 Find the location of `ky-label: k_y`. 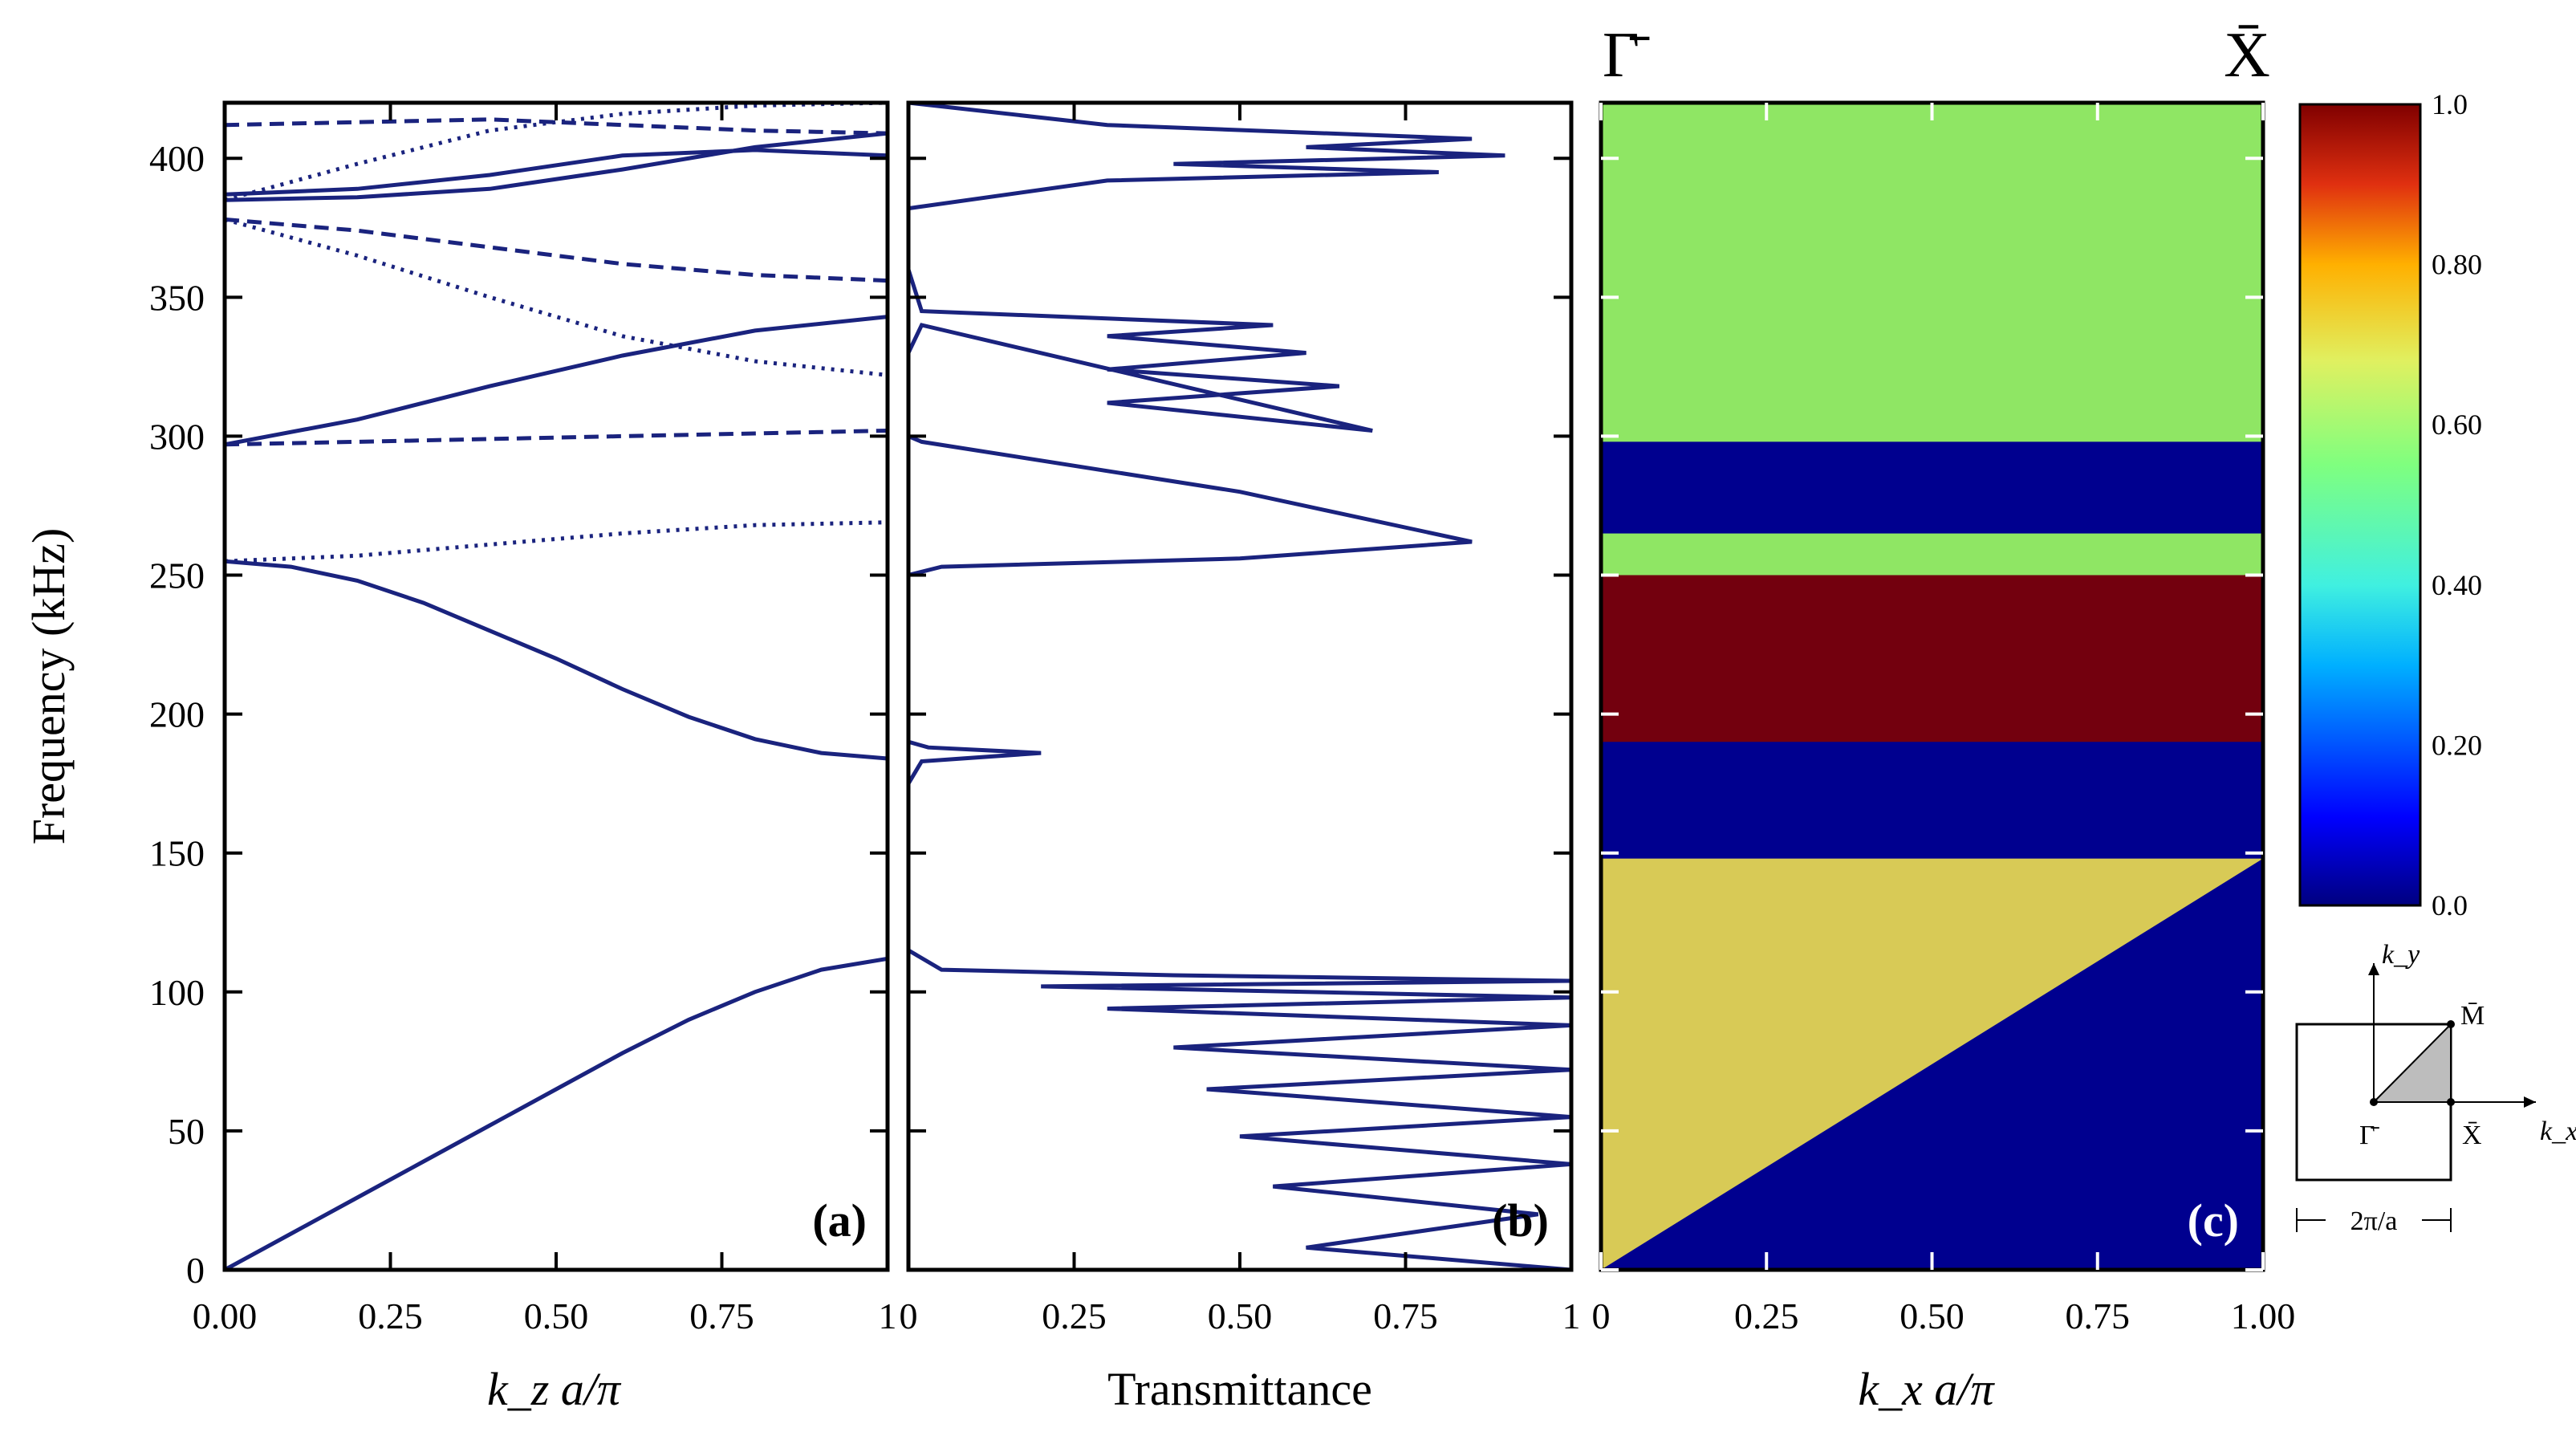

ky-label: k_y is located at coordinates (2401, 955).